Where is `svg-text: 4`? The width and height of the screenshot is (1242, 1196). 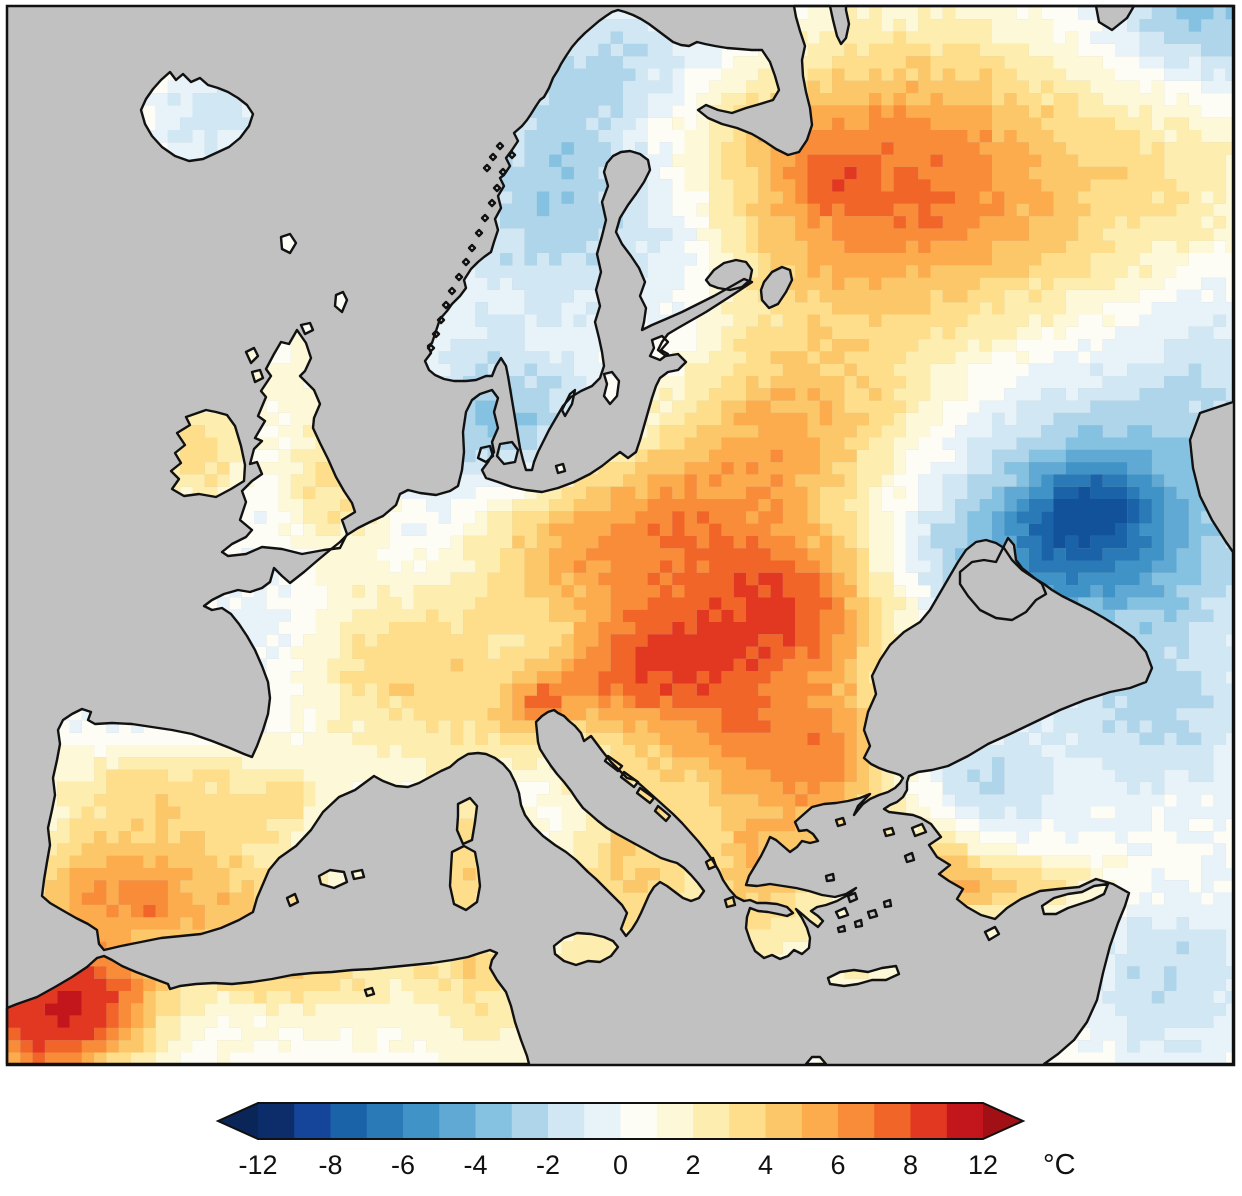 svg-text: 4 is located at coordinates (765, 1165).